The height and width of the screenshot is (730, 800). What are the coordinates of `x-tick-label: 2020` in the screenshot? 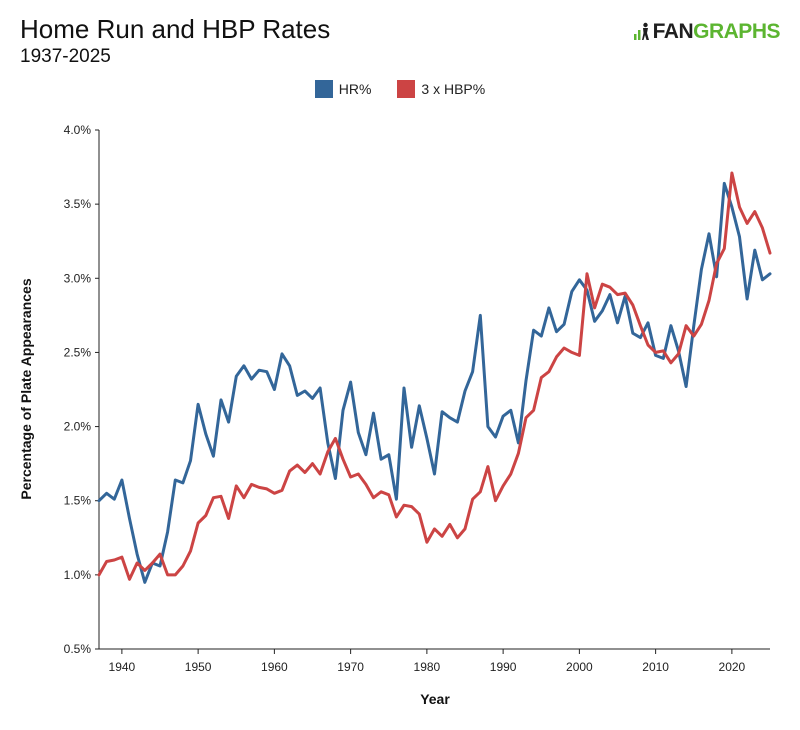 It's located at (732, 667).